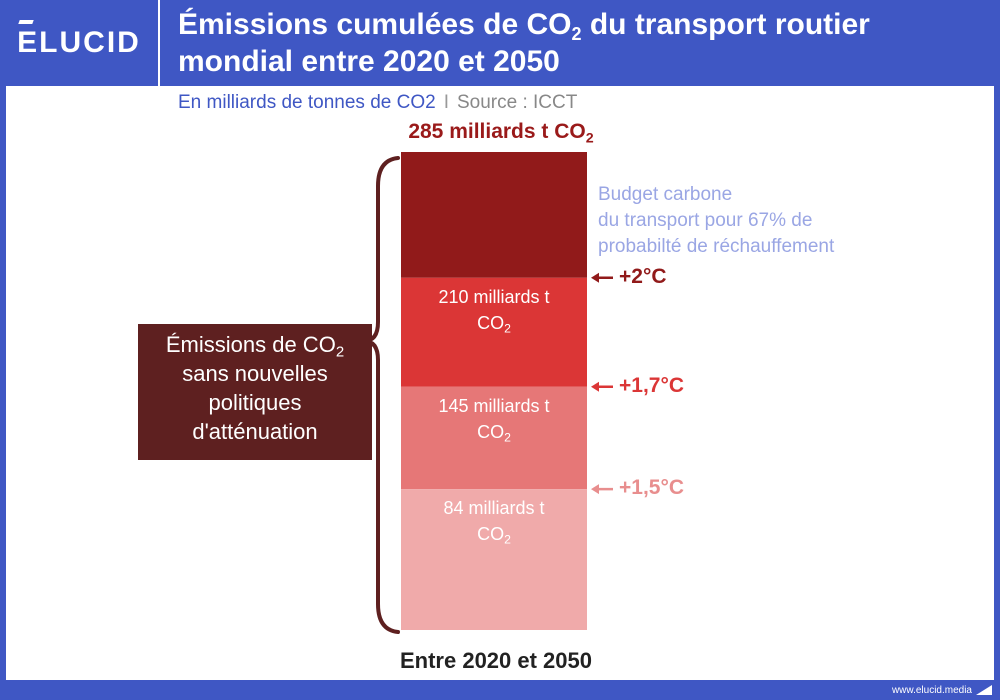 The image size is (1000, 700). Describe the element at coordinates (576, 34) in the screenshot. I see `title-subscript: 2` at that location.